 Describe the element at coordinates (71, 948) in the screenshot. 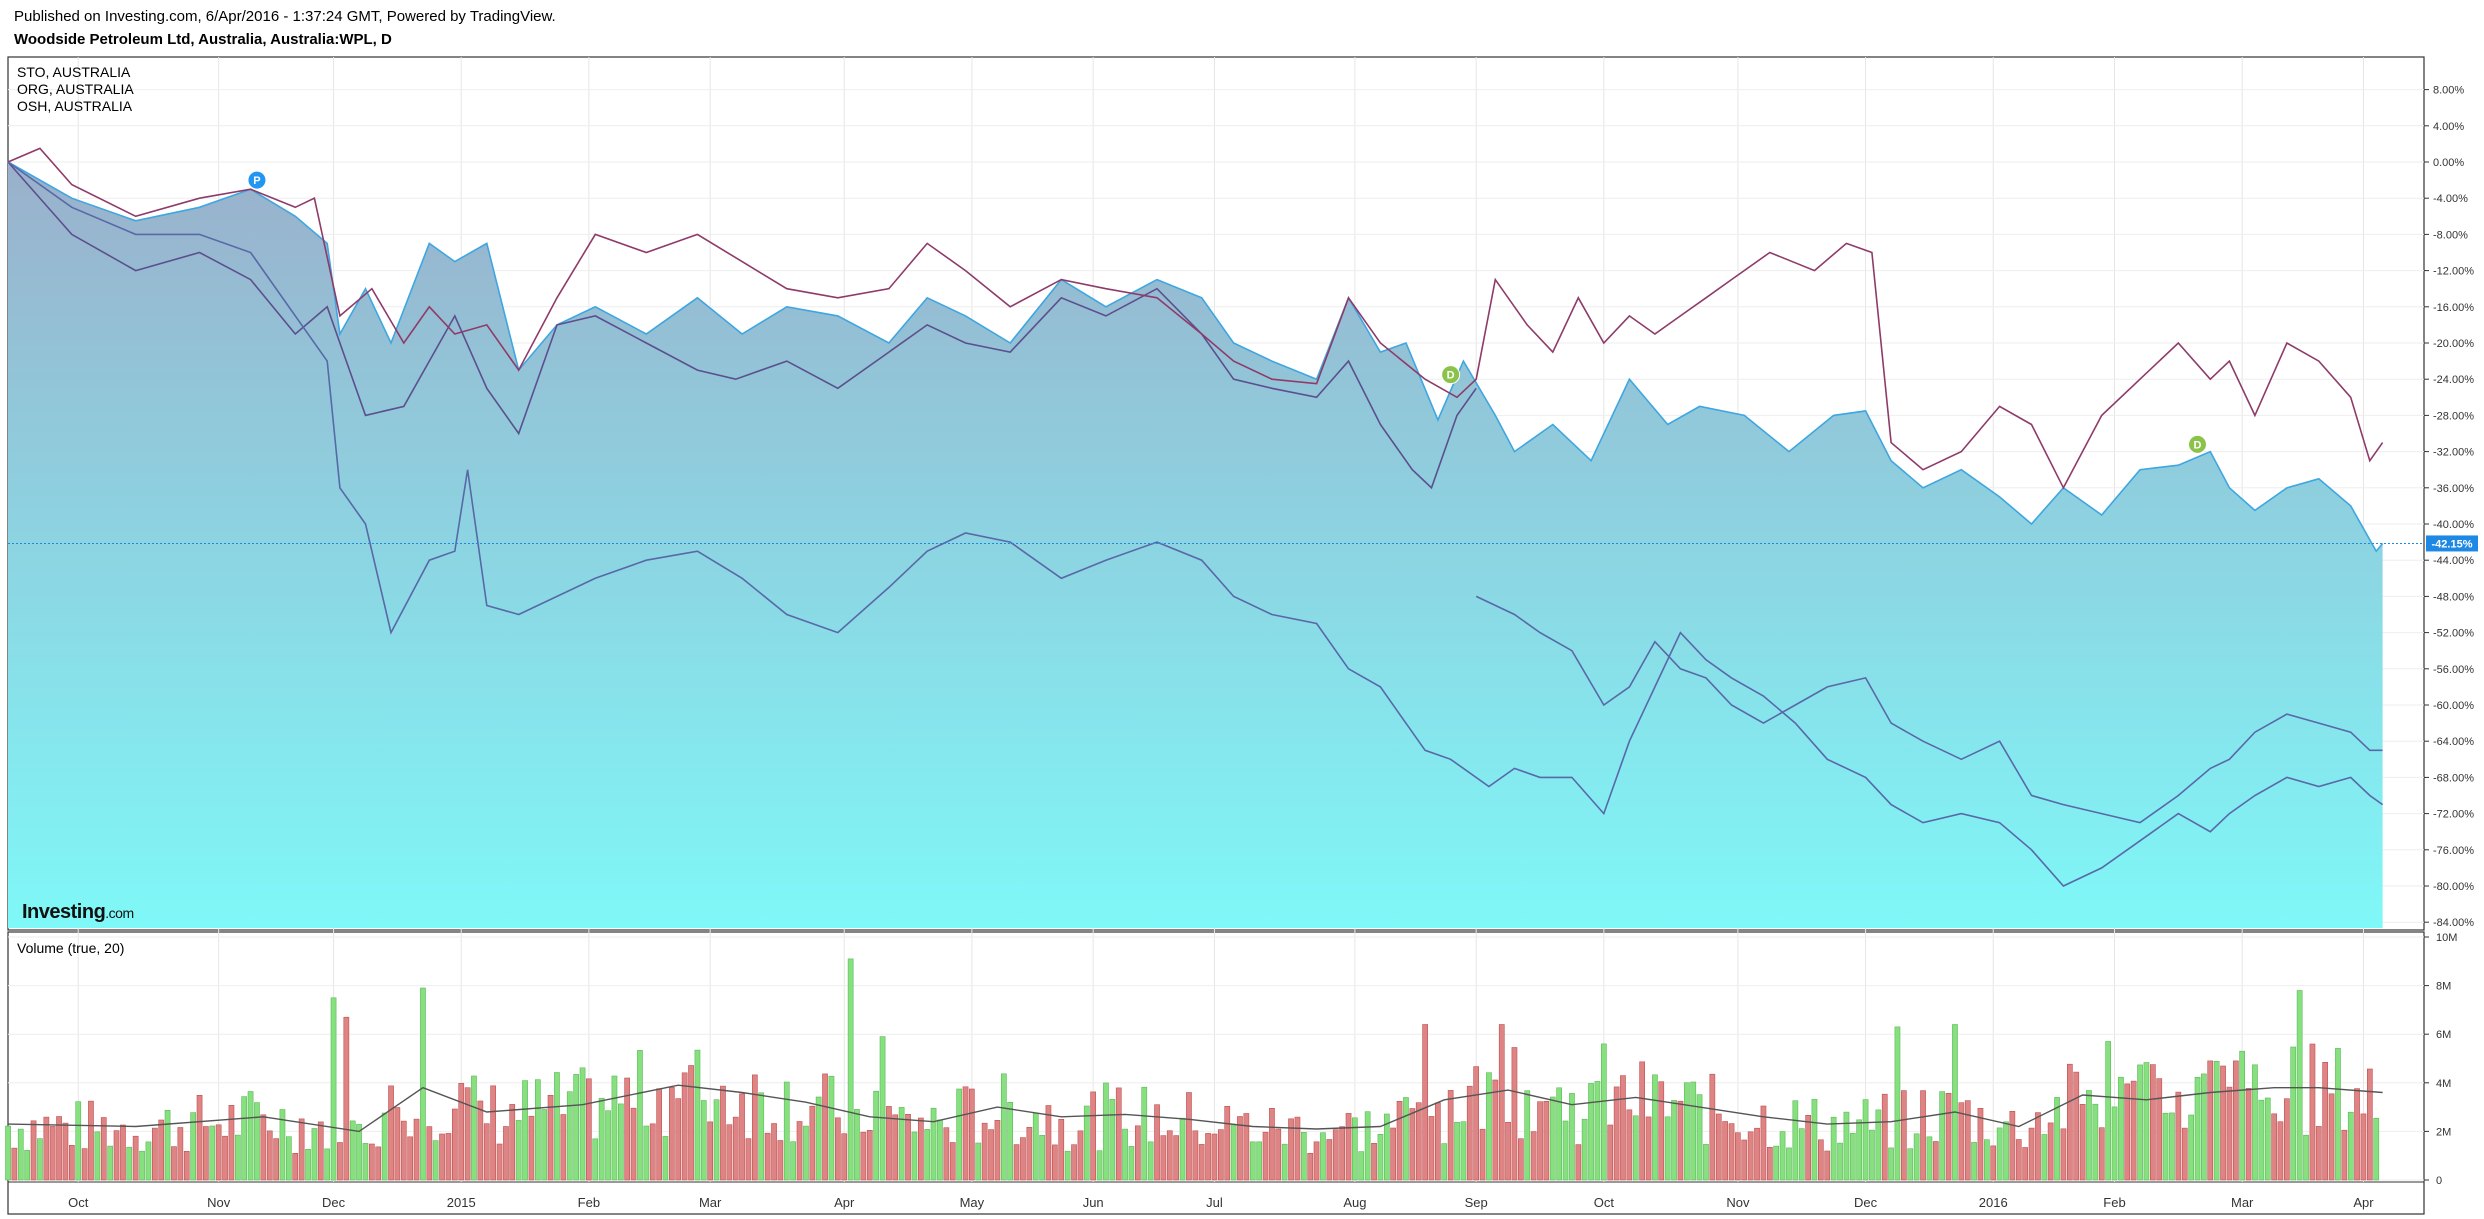

I see `volume-pane-label: Volume (true, 20)` at that location.